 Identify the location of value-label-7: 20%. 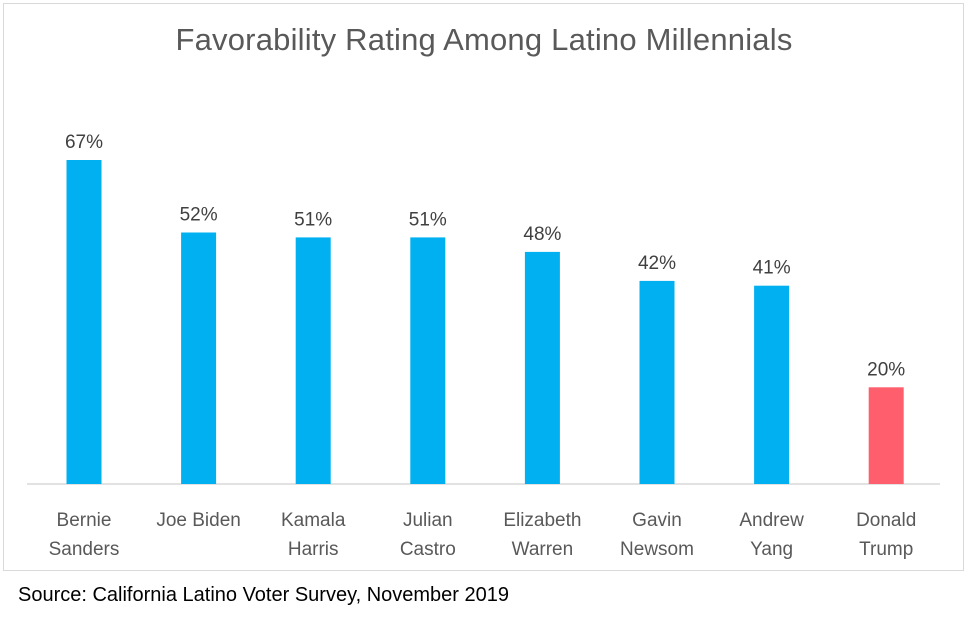
(886, 369).